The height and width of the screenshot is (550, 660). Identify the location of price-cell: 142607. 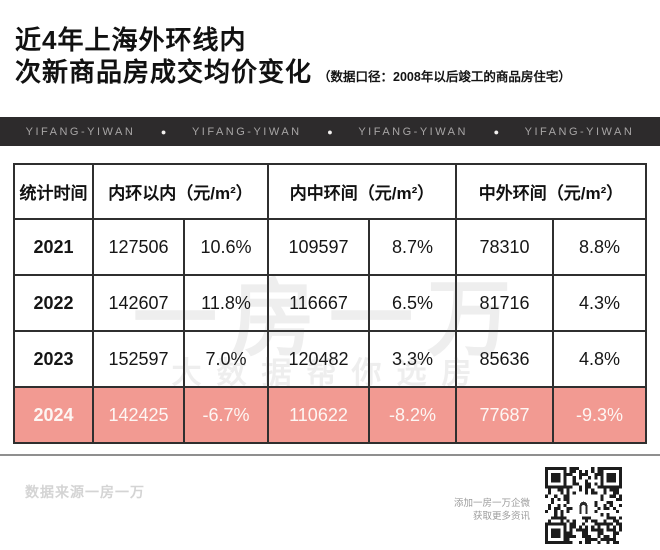
(138, 303).